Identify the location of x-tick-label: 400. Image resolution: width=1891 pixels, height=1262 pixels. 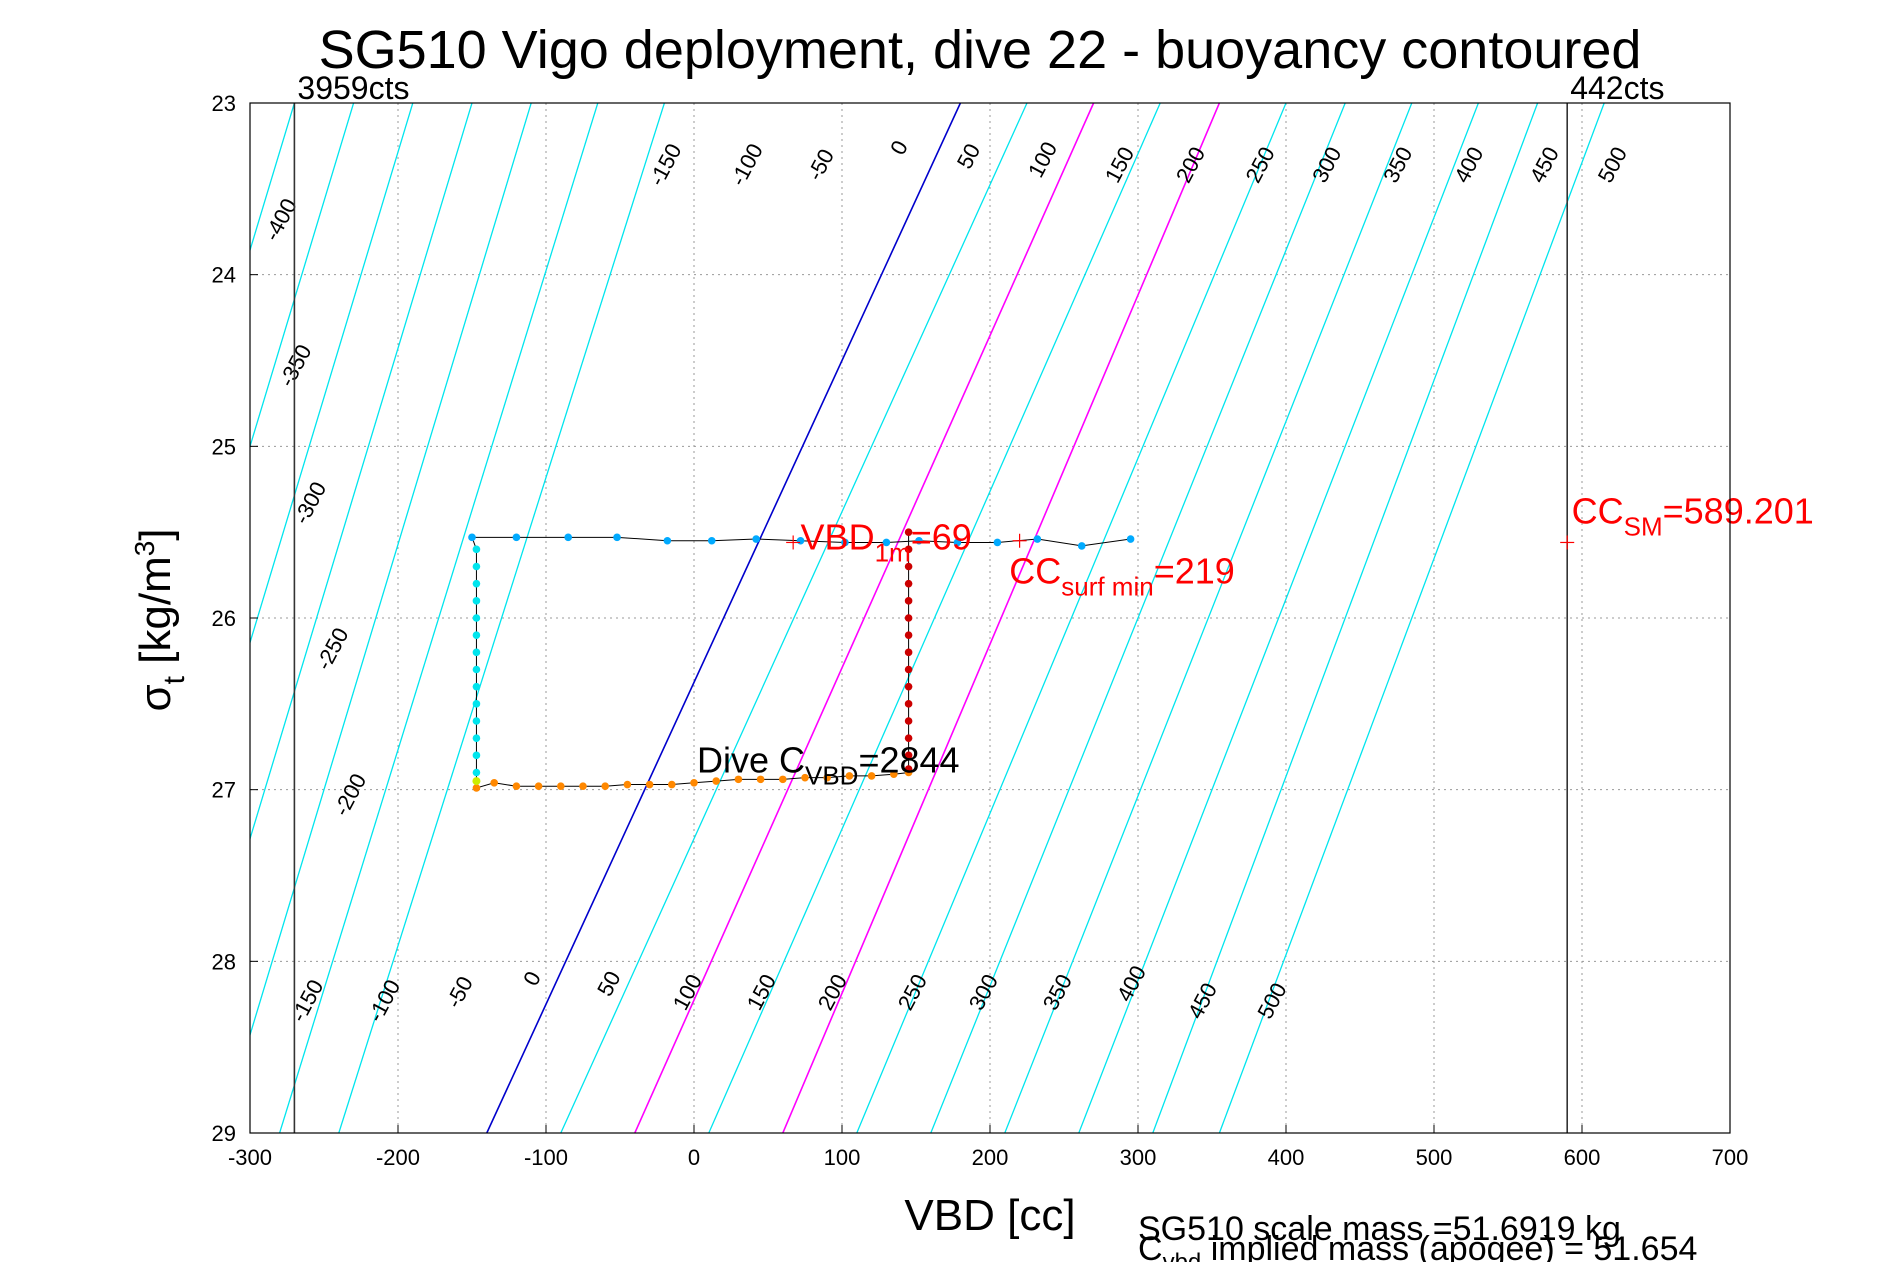
(1286, 1157).